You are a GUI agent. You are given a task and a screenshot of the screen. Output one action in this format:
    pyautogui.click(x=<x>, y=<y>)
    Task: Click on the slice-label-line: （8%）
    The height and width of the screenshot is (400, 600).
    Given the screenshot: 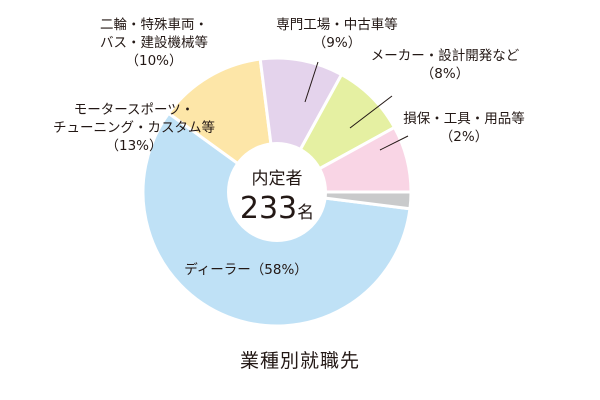 What is the action you would take?
    pyautogui.click(x=445, y=74)
    